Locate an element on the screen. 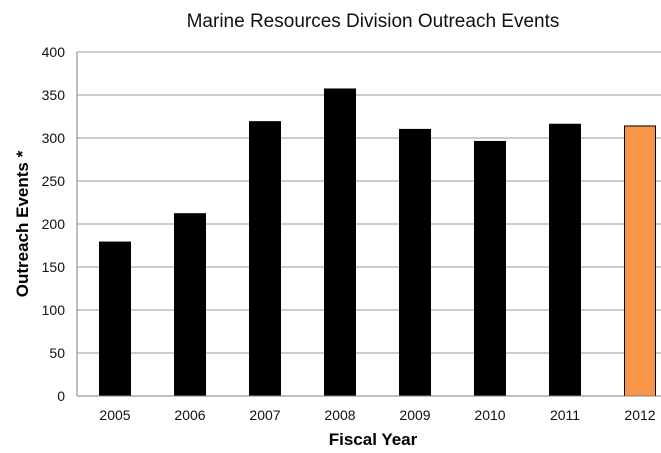 The height and width of the screenshot is (453, 661). bar-2009 is located at coordinates (415, 262).